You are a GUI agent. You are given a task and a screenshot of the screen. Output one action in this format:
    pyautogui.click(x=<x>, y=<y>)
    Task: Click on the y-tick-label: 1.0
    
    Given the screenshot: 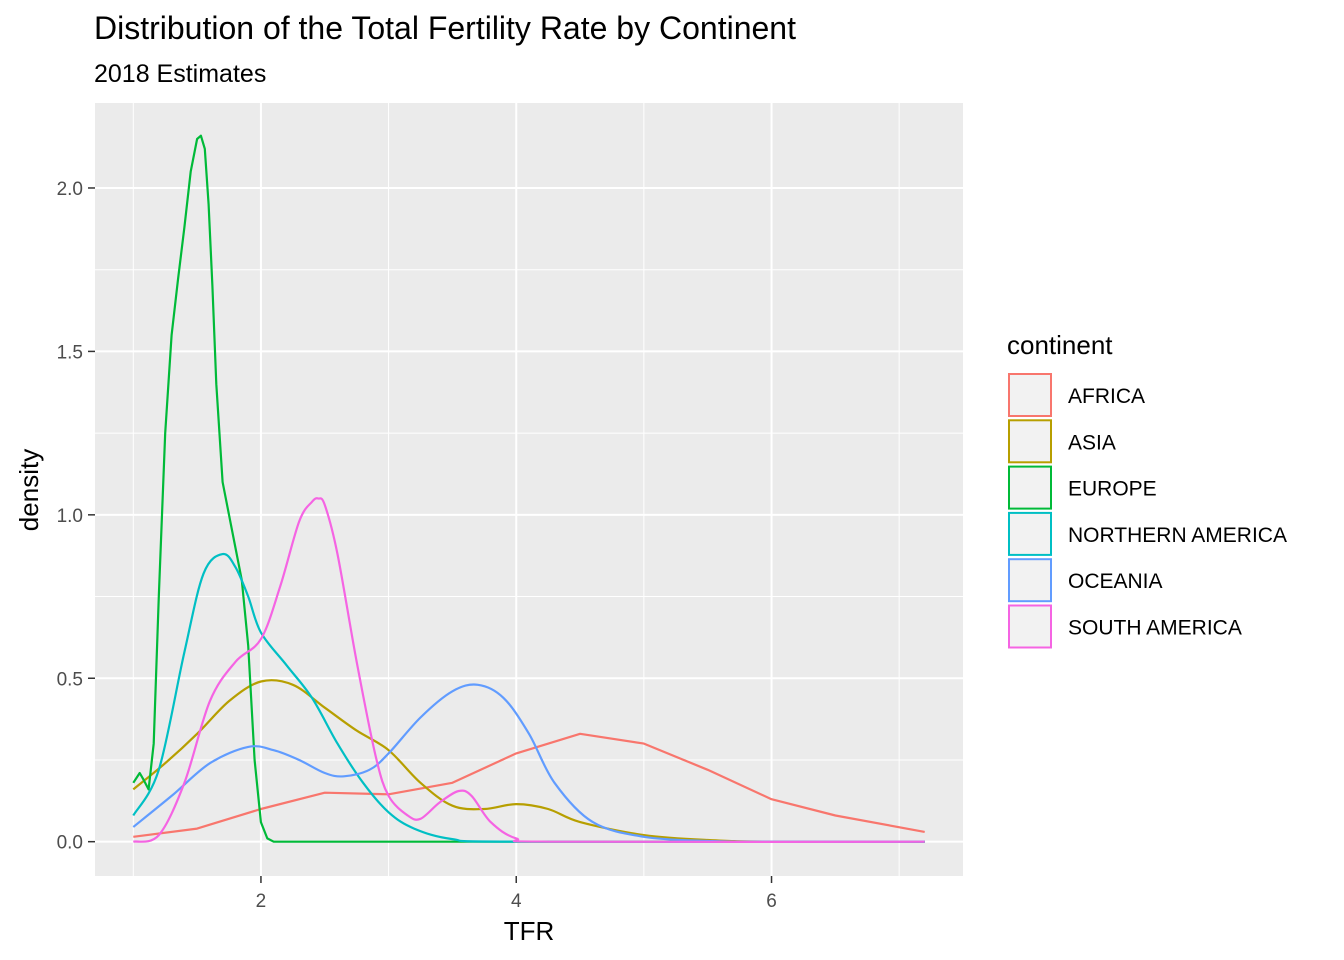 What is the action you would take?
    pyautogui.click(x=70, y=516)
    